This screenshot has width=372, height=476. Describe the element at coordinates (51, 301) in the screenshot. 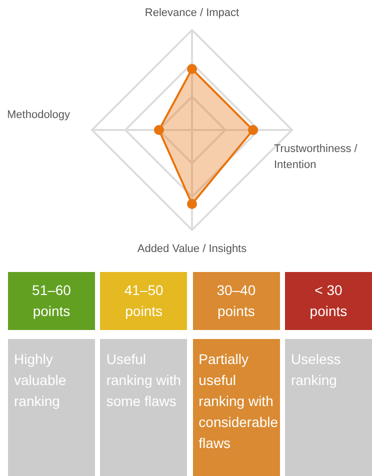

I see `category-label: 51–60 points` at that location.